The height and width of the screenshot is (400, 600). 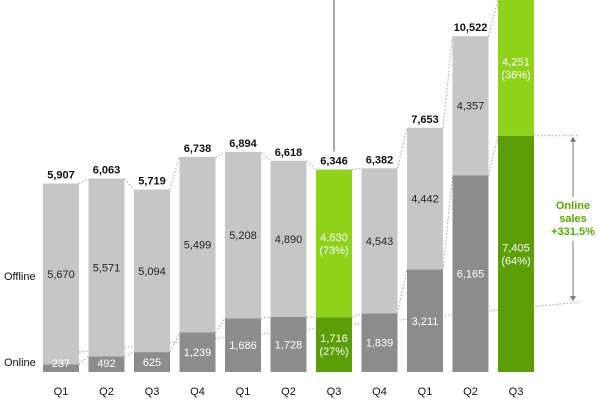 I want to click on label-offline-3: 5,094, so click(x=152, y=272).